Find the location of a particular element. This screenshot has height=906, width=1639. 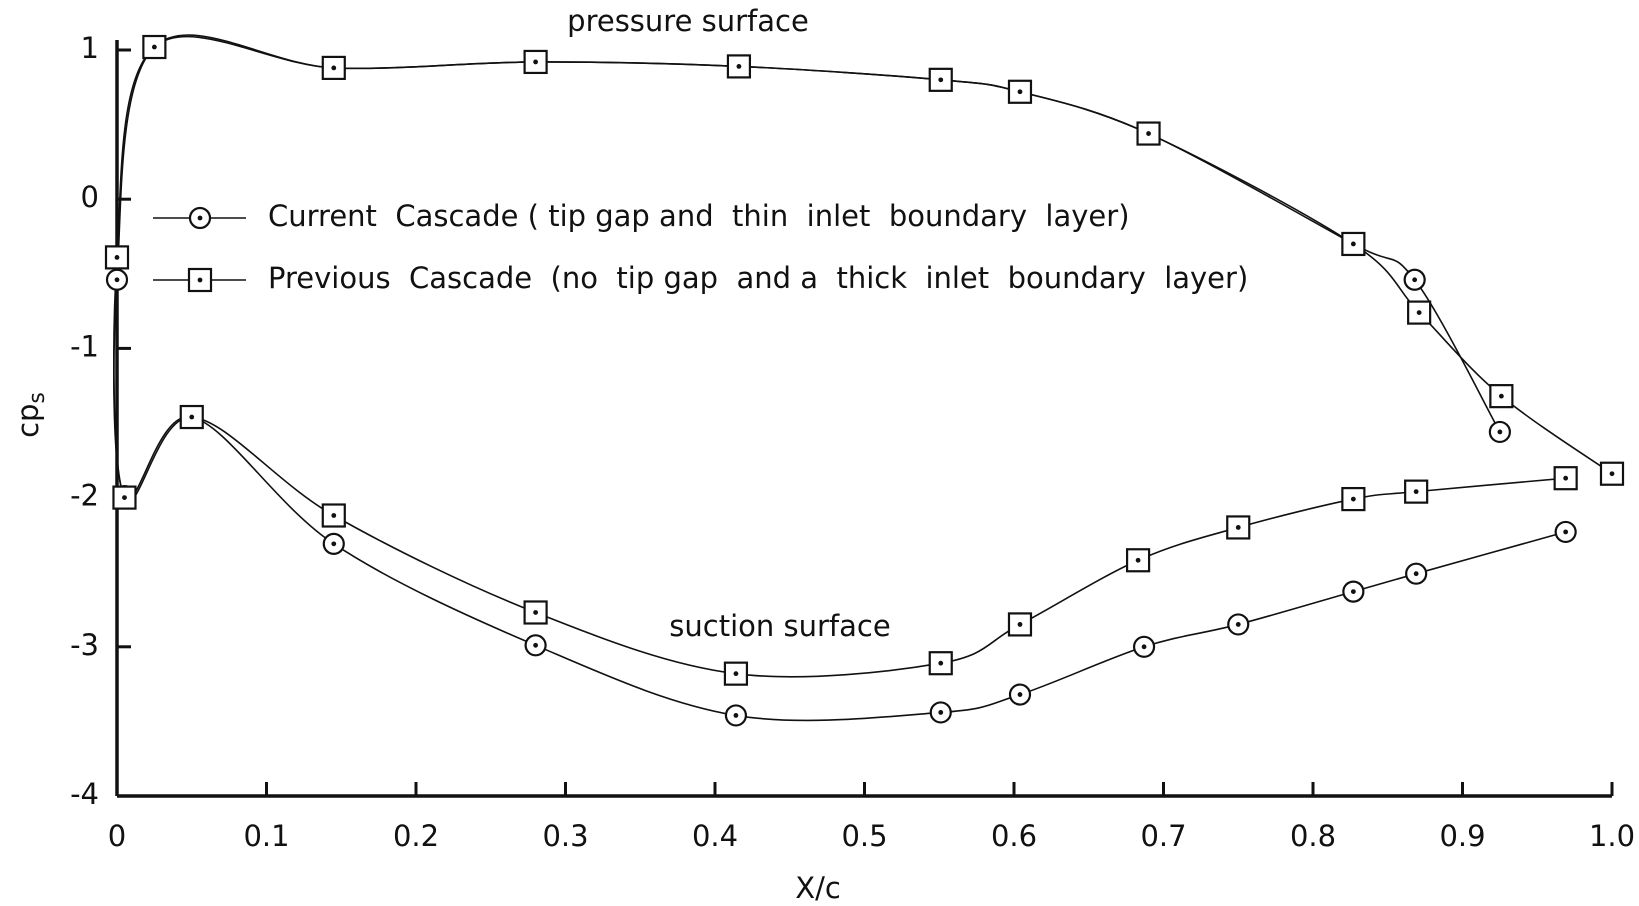

y-tick-label: -4 is located at coordinates (84, 794).